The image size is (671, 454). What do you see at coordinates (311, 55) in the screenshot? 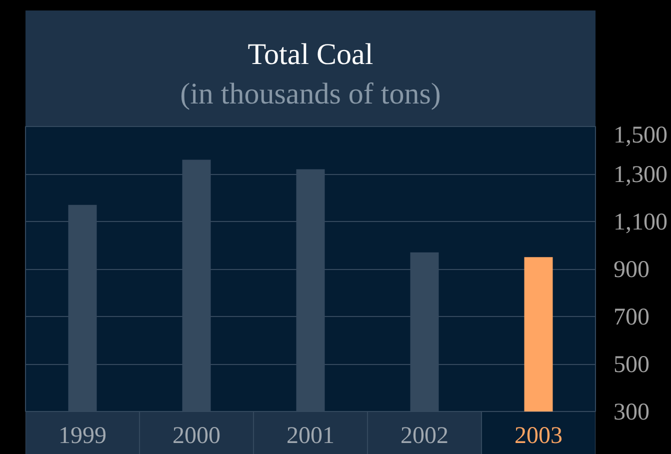
I see `chart-title: Total Coal` at bounding box center [311, 55].